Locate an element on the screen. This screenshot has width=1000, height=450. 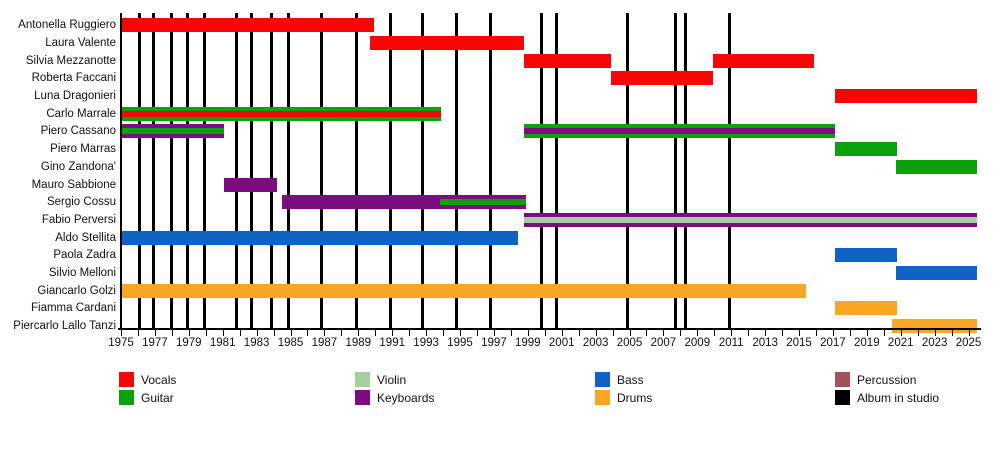
legend-swatch-violin is located at coordinates (362, 379).